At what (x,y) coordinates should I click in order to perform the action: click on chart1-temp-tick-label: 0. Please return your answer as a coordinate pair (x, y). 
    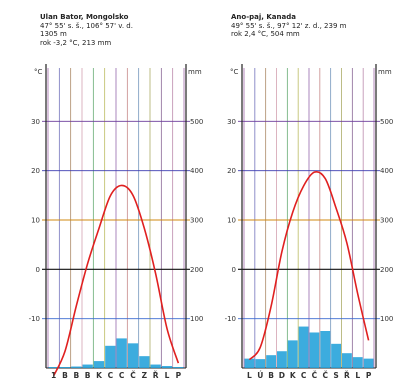
    Looking at the image, I should click on (38, 270).